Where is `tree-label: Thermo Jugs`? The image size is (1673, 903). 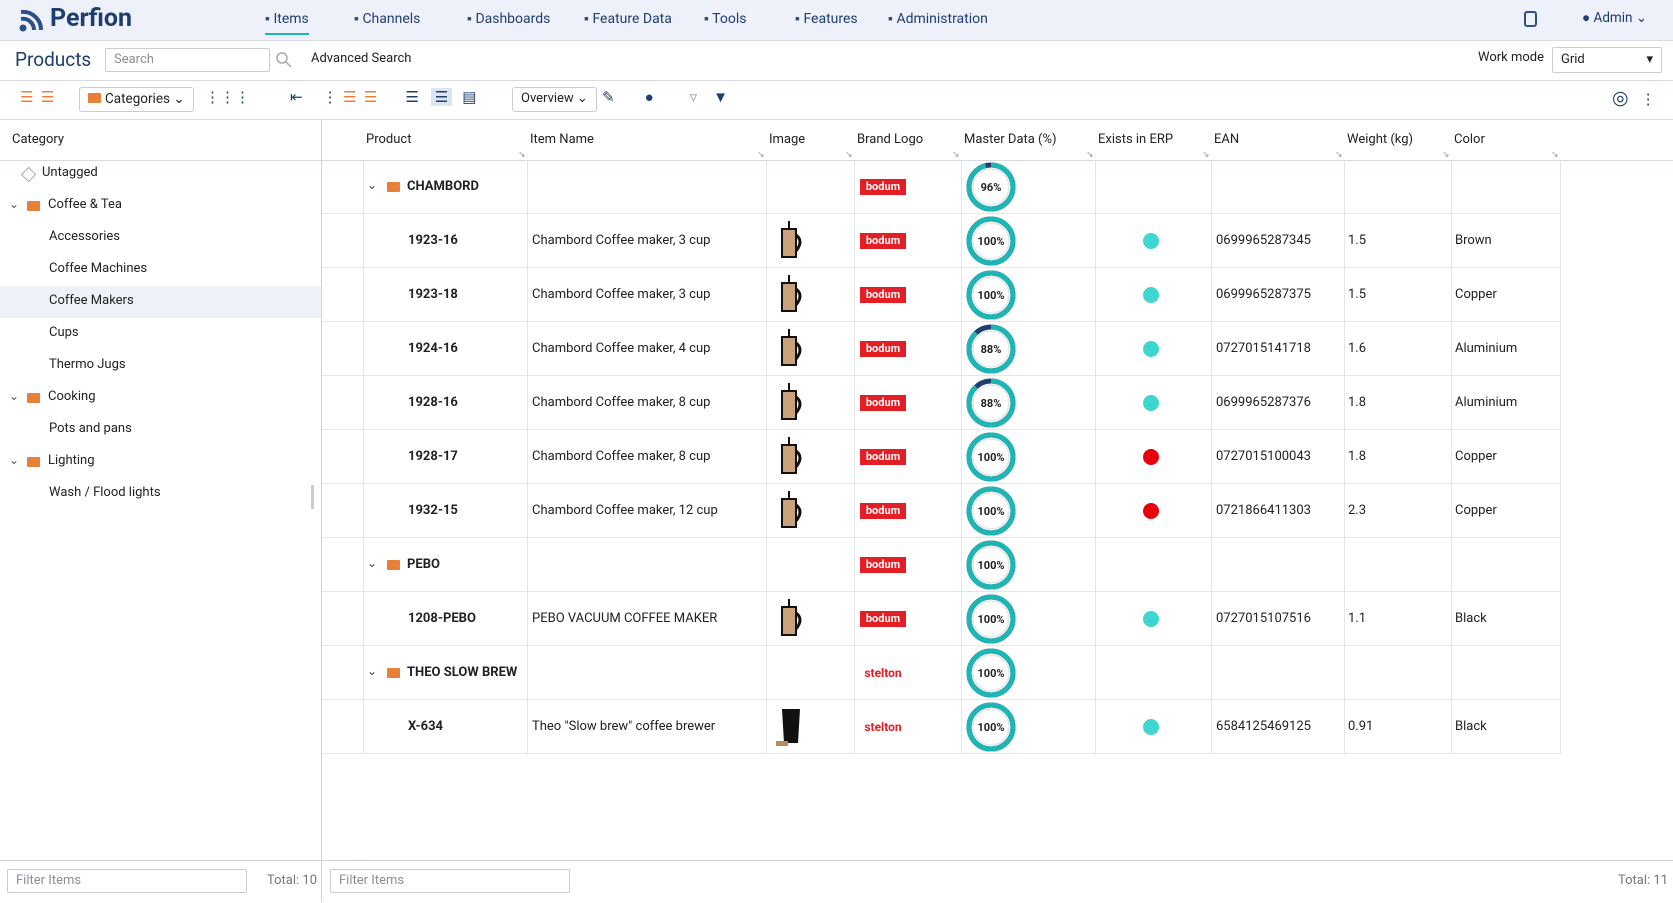 tree-label: Thermo Jugs is located at coordinates (87, 364).